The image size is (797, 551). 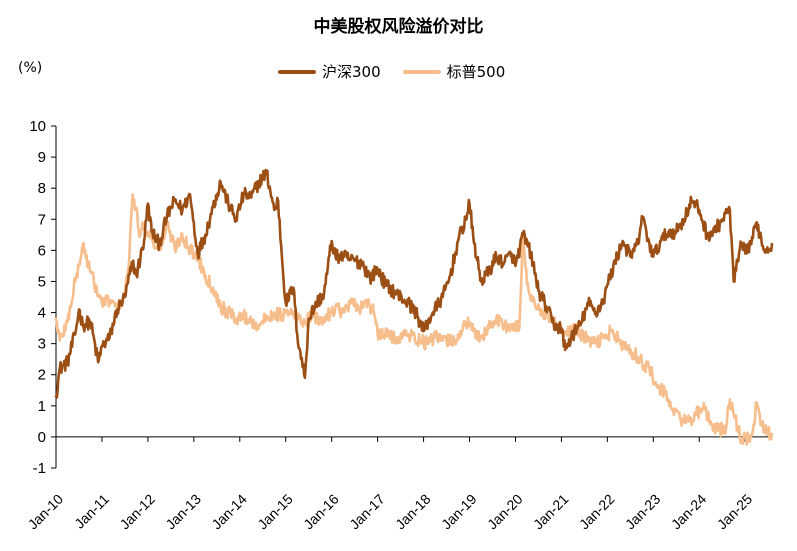 I want to click on y-tick-label: -1, so click(x=39, y=468).